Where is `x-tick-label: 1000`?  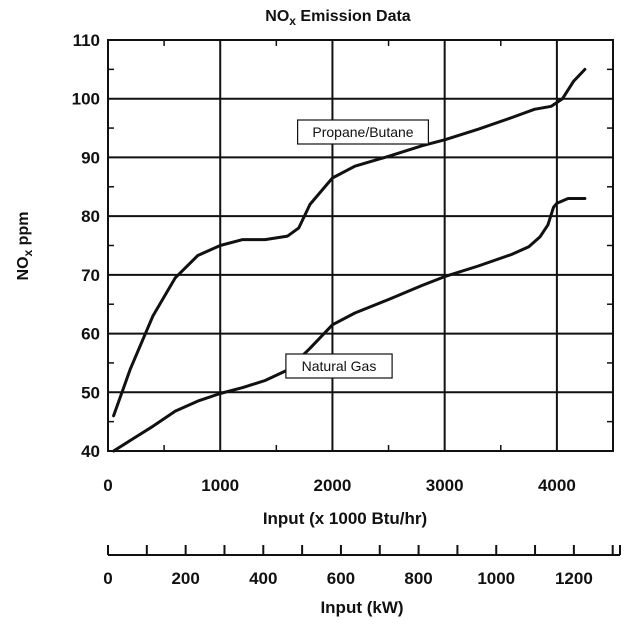
x-tick-label: 1000 is located at coordinates (220, 485).